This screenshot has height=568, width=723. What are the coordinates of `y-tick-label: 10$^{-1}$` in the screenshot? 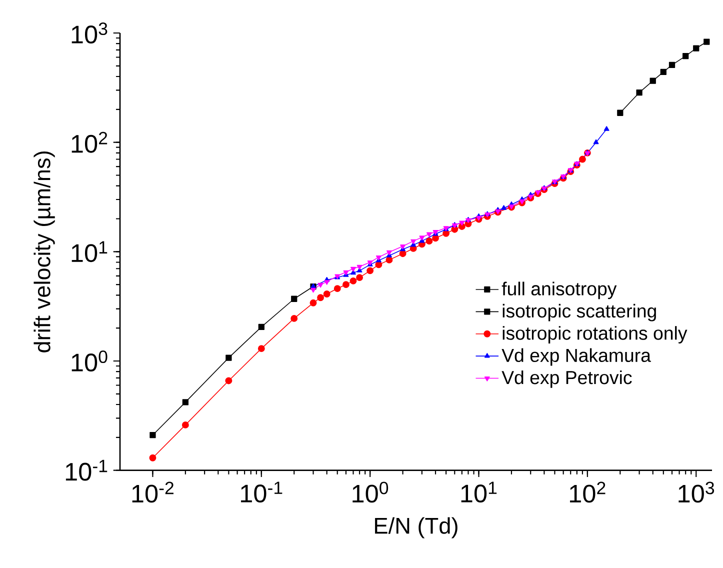 It's located at (87, 470).